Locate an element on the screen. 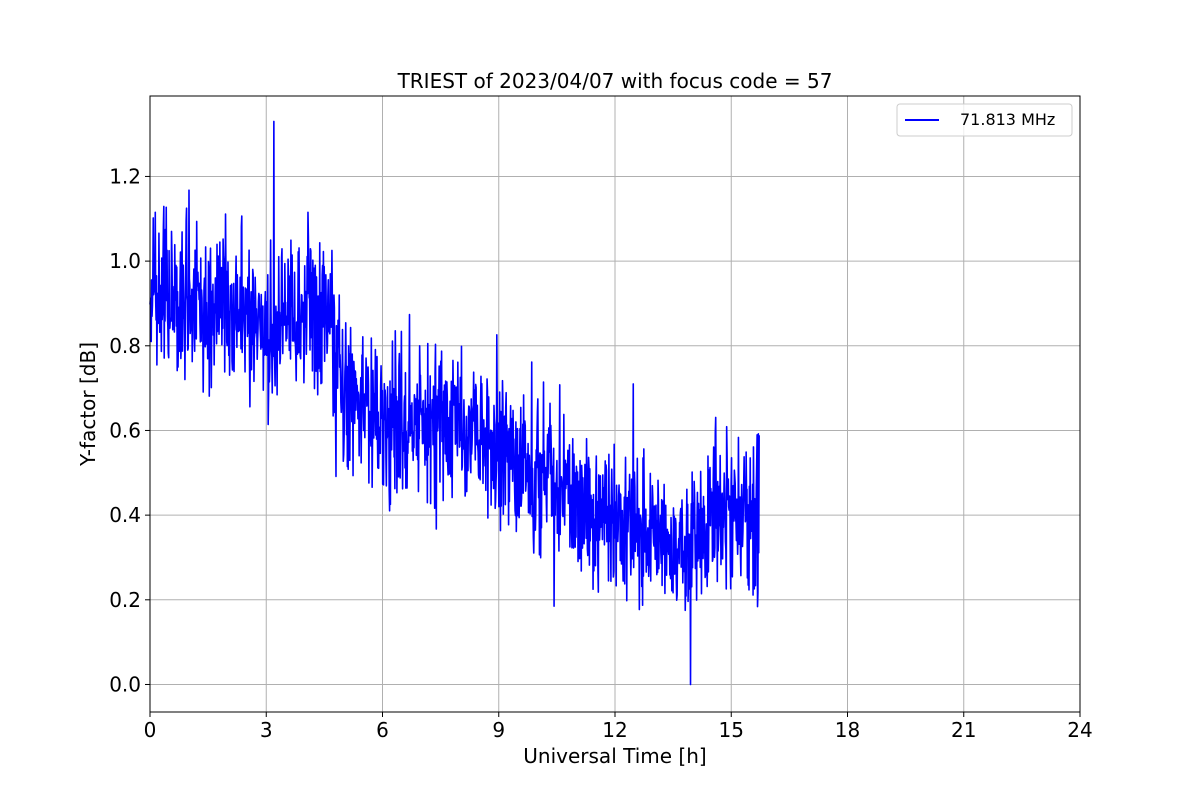  x-tick-label: 12 is located at coordinates (614, 730).